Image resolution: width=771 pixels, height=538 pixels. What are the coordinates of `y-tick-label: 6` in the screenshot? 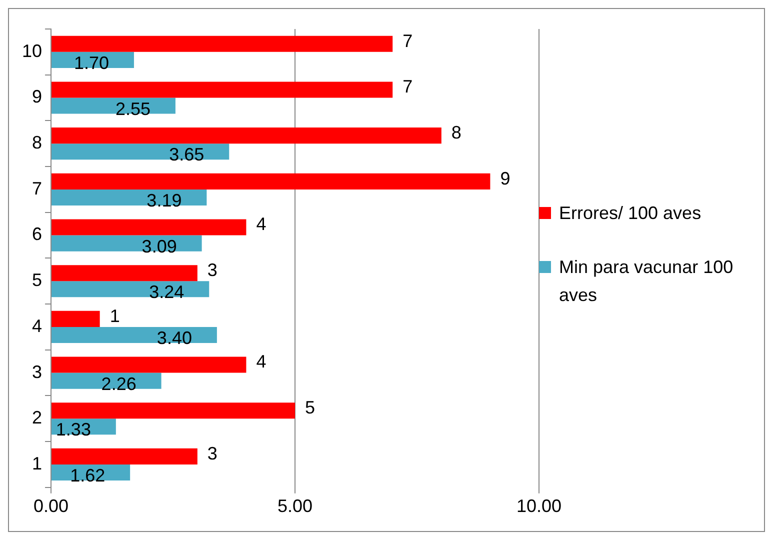 It's located at (37, 234).